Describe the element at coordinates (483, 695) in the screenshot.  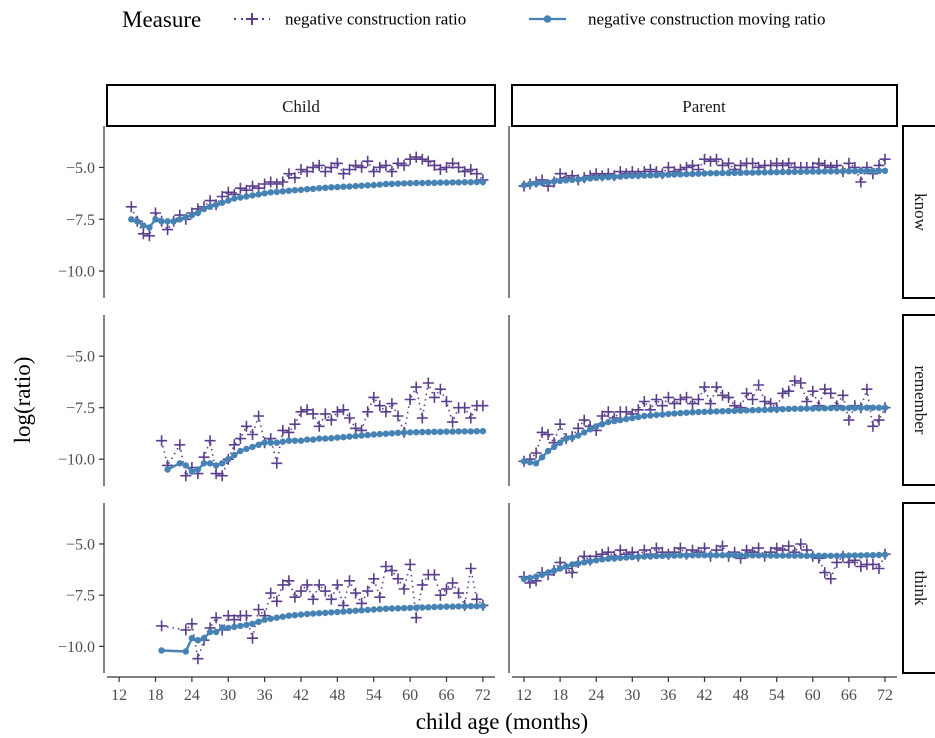
I see `x-tick-label-child: 72` at that location.